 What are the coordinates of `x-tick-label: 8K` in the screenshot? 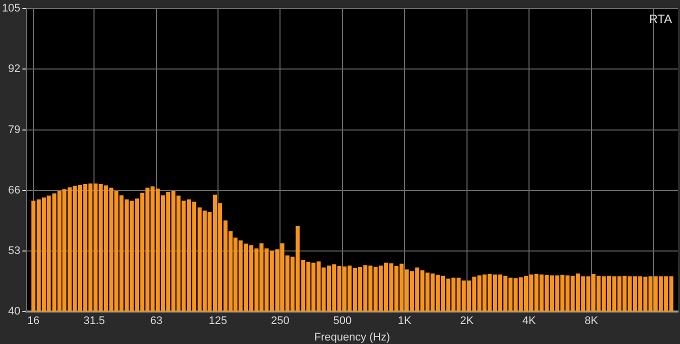 It's located at (591, 321).